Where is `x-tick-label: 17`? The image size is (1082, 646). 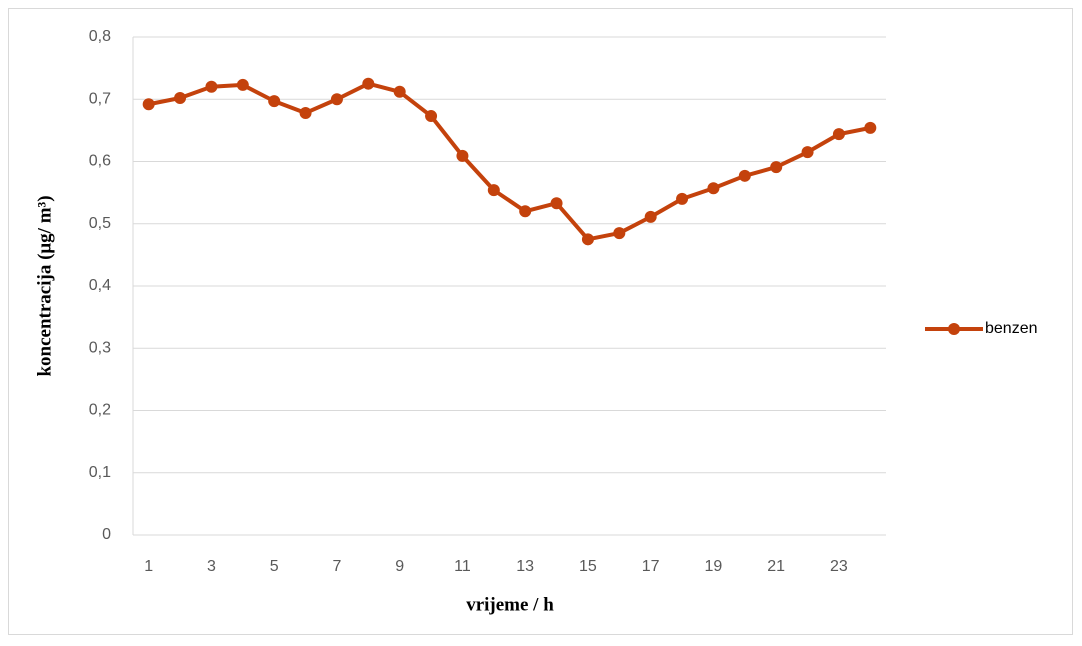 x-tick-label: 17 is located at coordinates (651, 566).